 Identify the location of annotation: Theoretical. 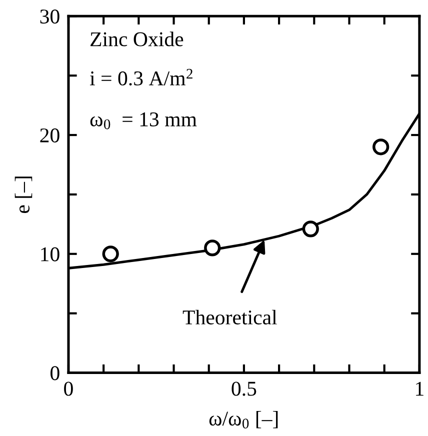
(229, 317).